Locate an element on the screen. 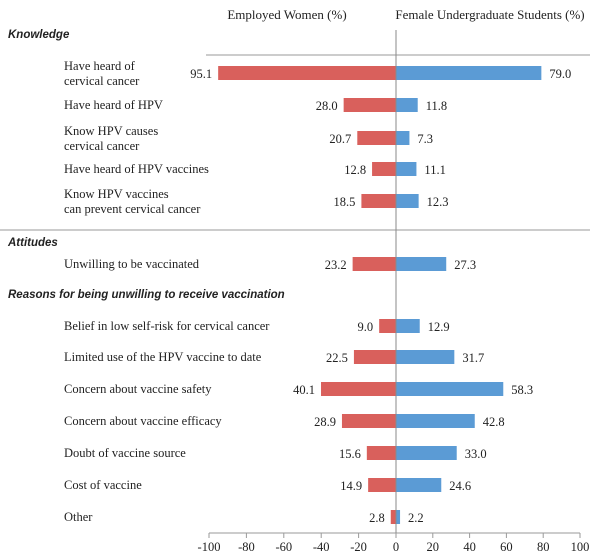 This screenshot has height=554, width=600. x-tick-label-9: 80 is located at coordinates (543, 547).